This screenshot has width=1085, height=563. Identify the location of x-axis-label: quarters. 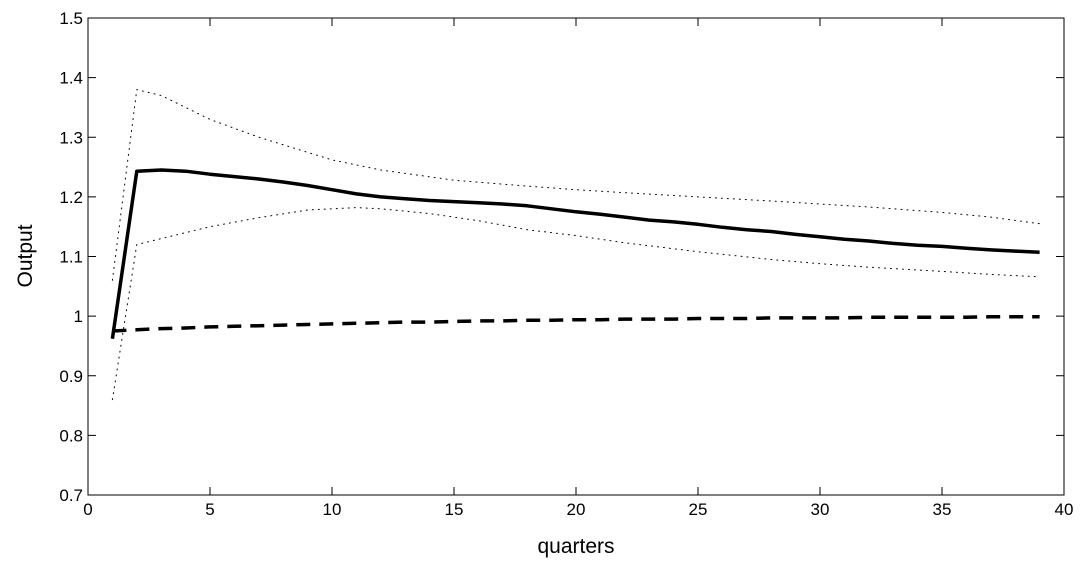
(575, 546).